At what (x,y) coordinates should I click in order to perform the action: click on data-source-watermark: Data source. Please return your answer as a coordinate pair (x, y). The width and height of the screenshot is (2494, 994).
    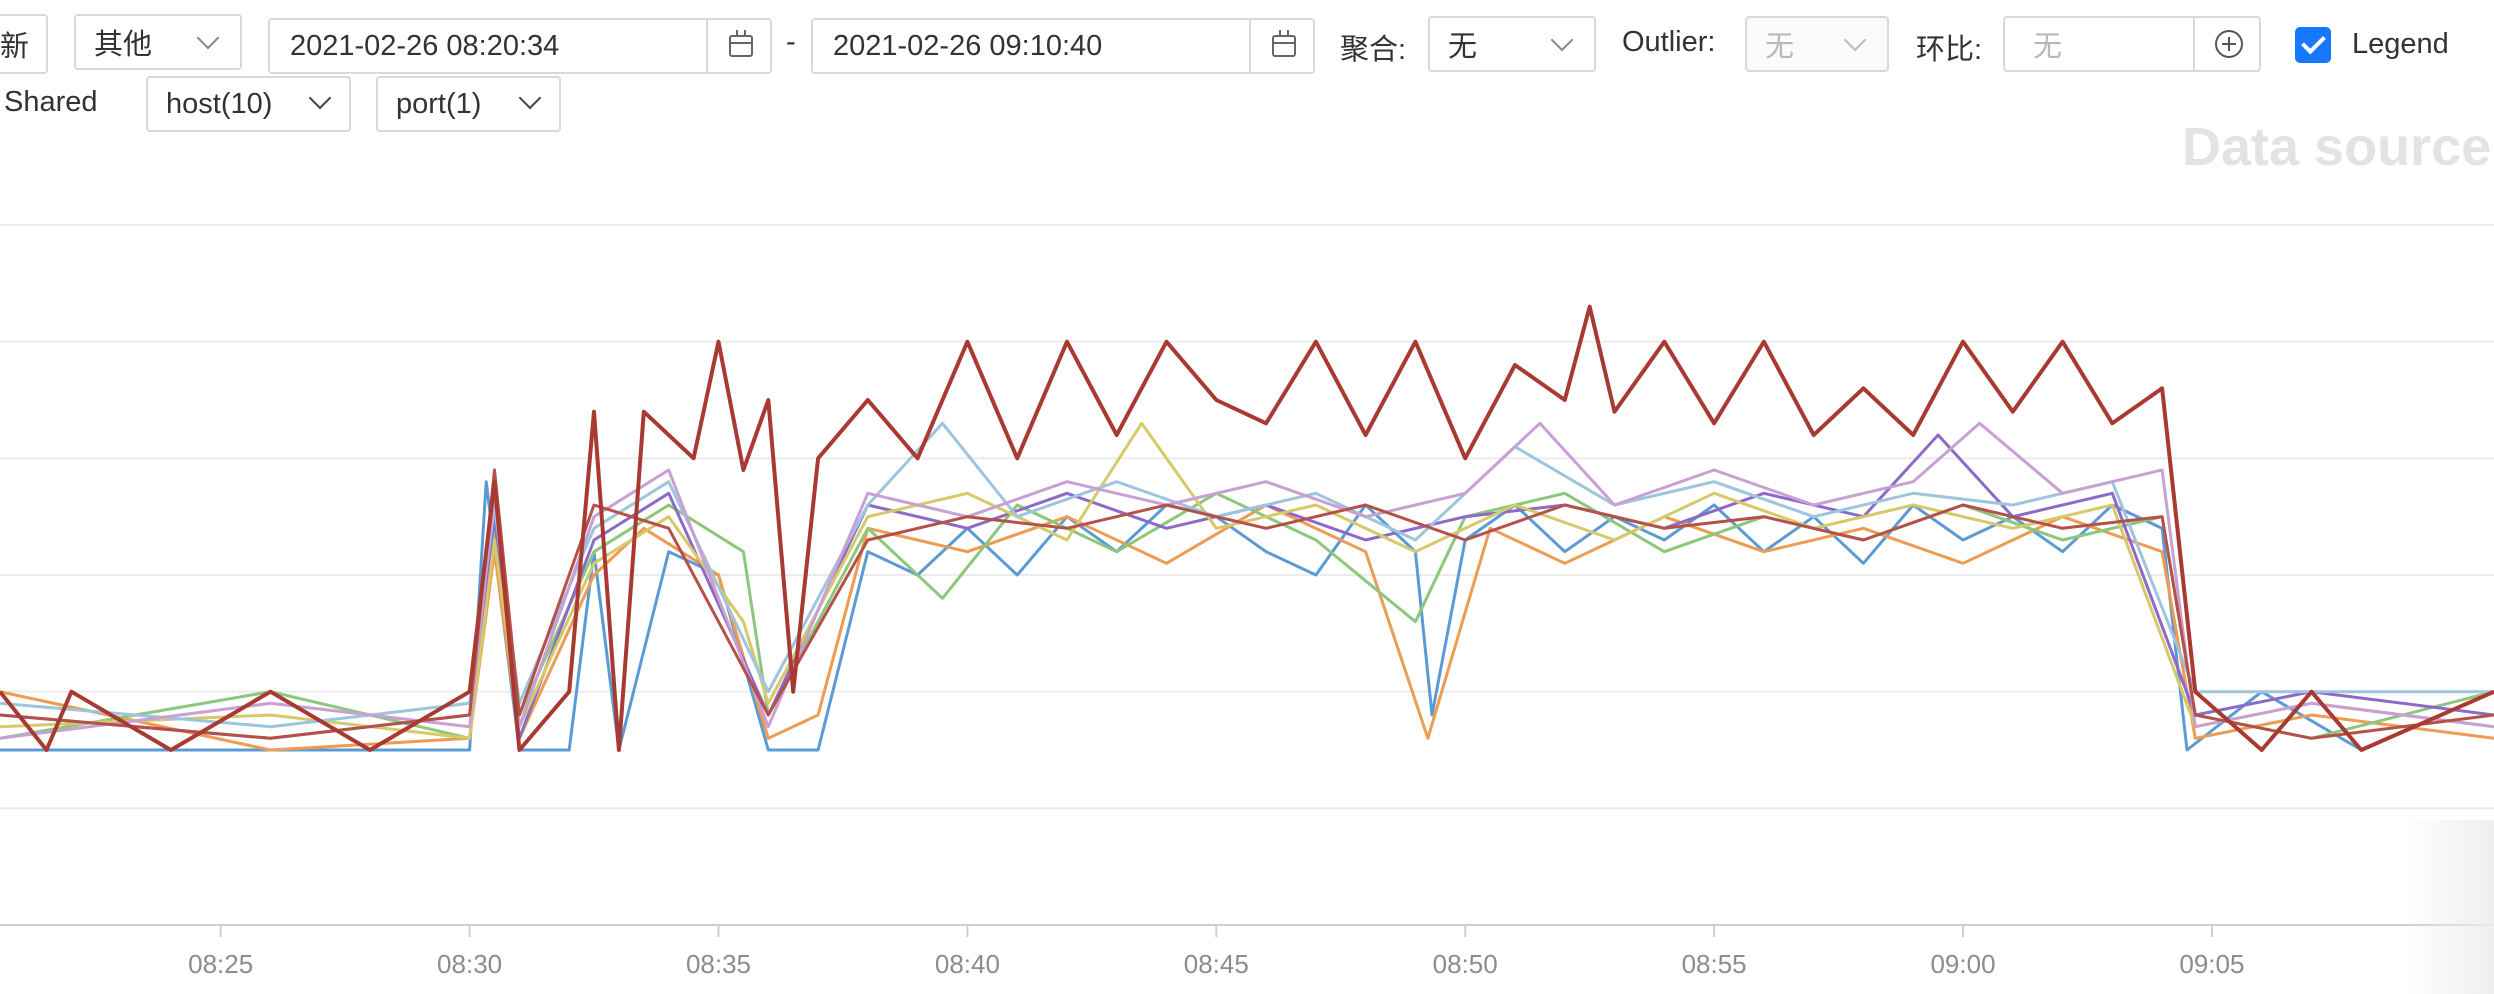
    Looking at the image, I should click on (2337, 147).